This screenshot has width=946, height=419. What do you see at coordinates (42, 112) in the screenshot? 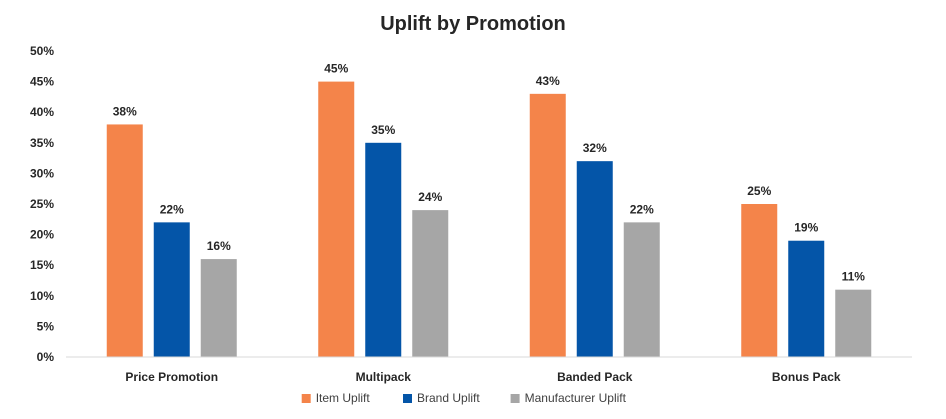
I see `y-tick-label: 40%` at bounding box center [42, 112].